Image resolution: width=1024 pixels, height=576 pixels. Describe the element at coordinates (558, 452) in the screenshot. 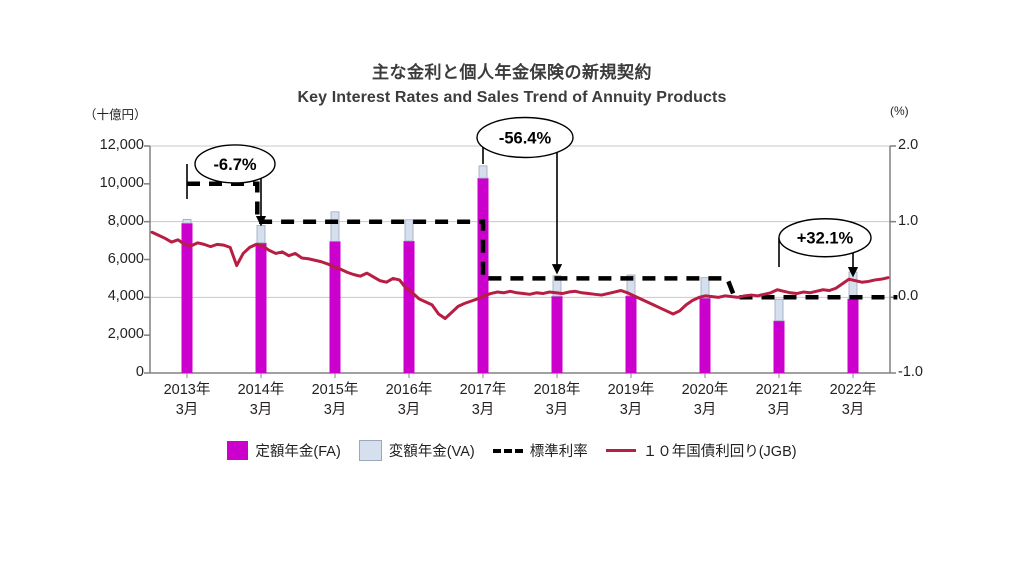

I see `legend-label-std: 標準利率` at that location.